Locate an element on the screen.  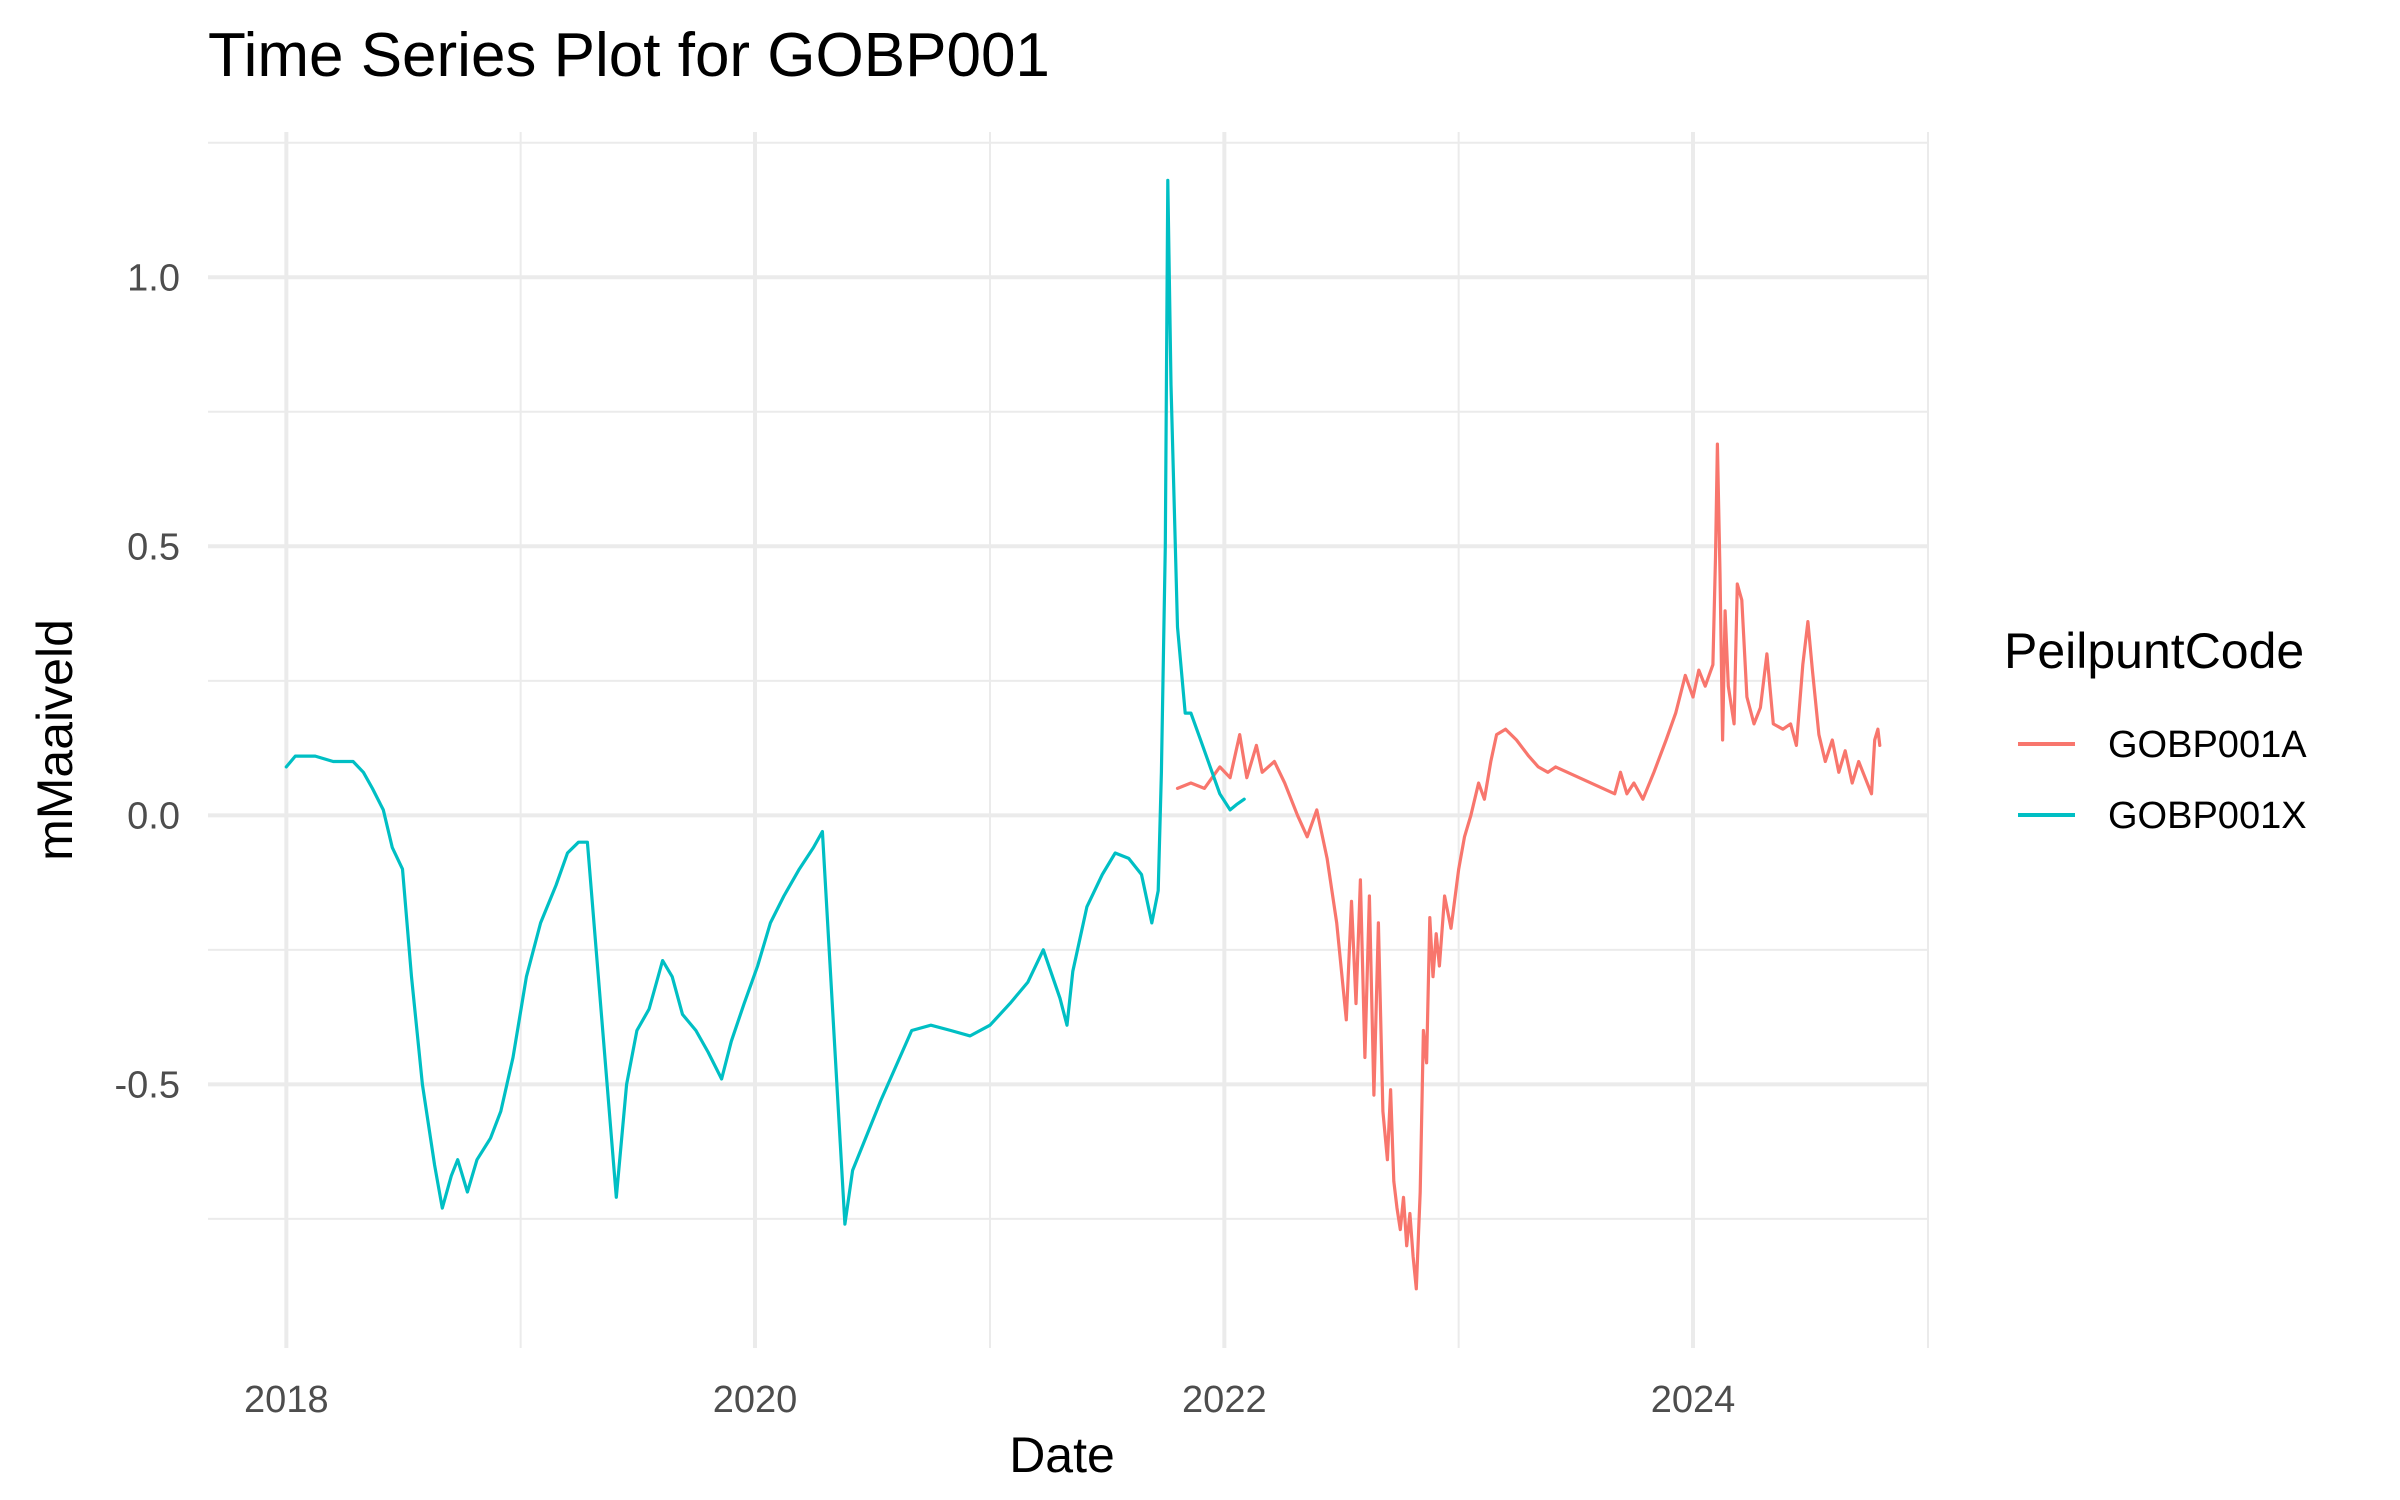
x-tick-label: 2020 is located at coordinates (755, 1400).